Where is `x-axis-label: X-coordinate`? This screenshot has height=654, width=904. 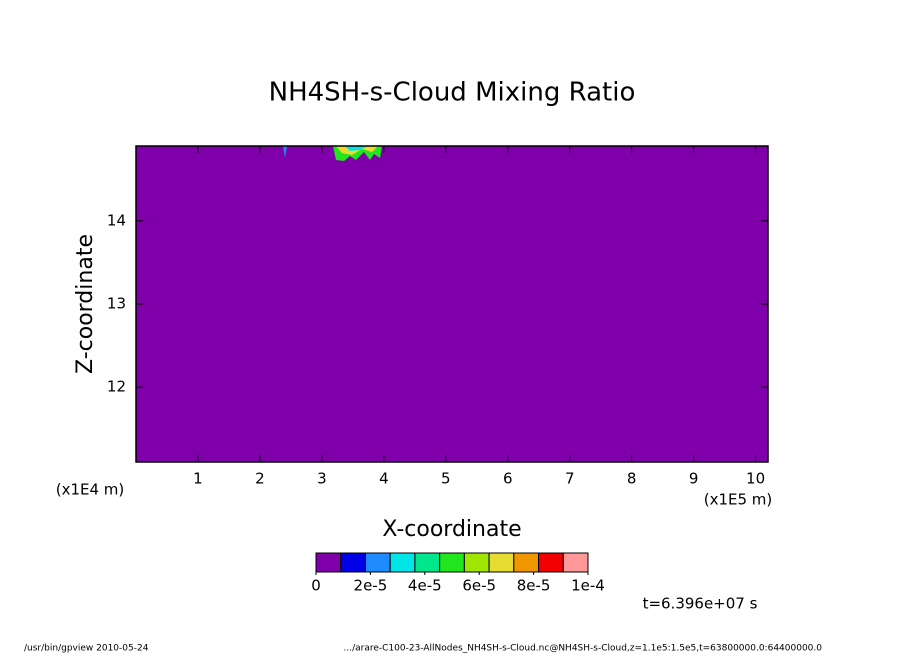
x-axis-label: X-coordinate is located at coordinates (451, 529).